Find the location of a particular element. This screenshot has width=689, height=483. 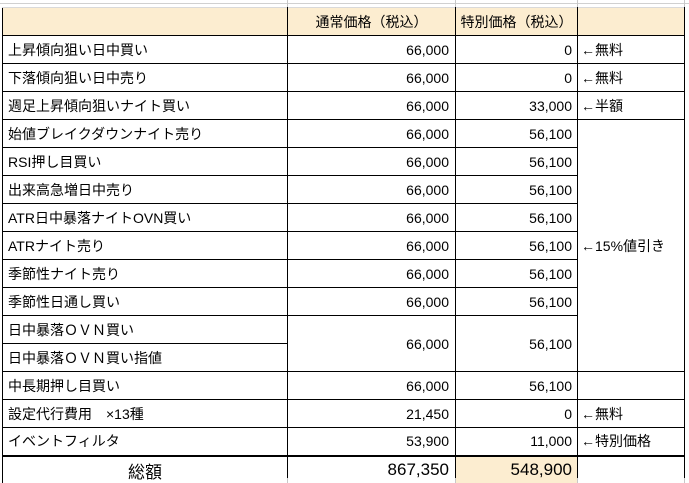

table-row: 上昇傾向狙い日中買い 66,000 0 ←無料 is located at coordinates (343, 49).